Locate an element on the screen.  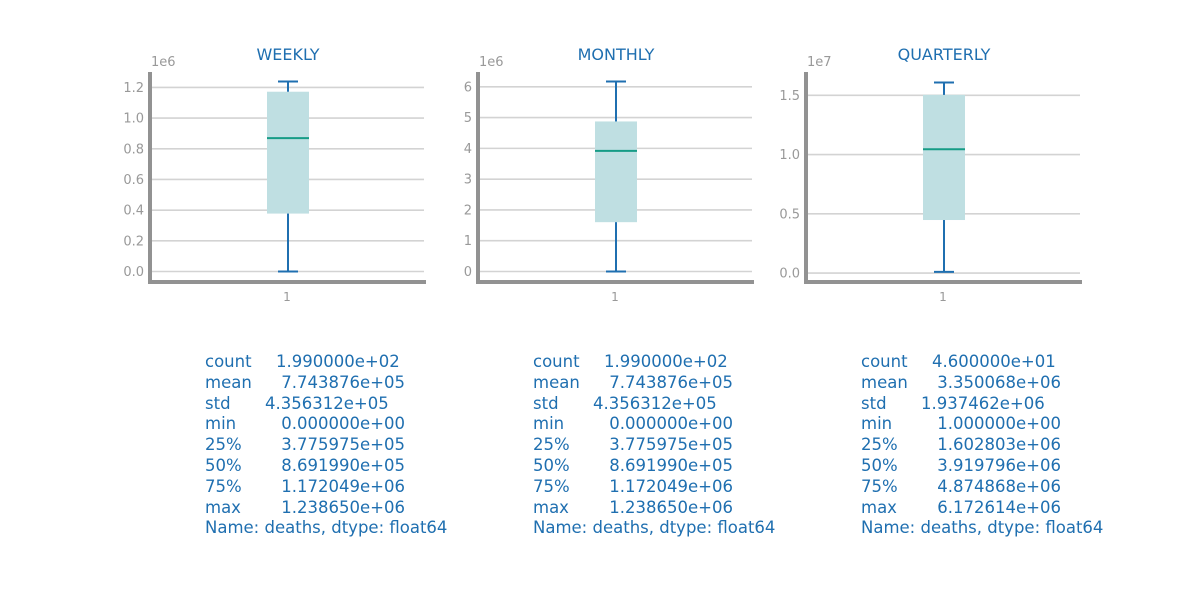
stat-row: 50% 3.919796e+06 is located at coordinates (982, 466).